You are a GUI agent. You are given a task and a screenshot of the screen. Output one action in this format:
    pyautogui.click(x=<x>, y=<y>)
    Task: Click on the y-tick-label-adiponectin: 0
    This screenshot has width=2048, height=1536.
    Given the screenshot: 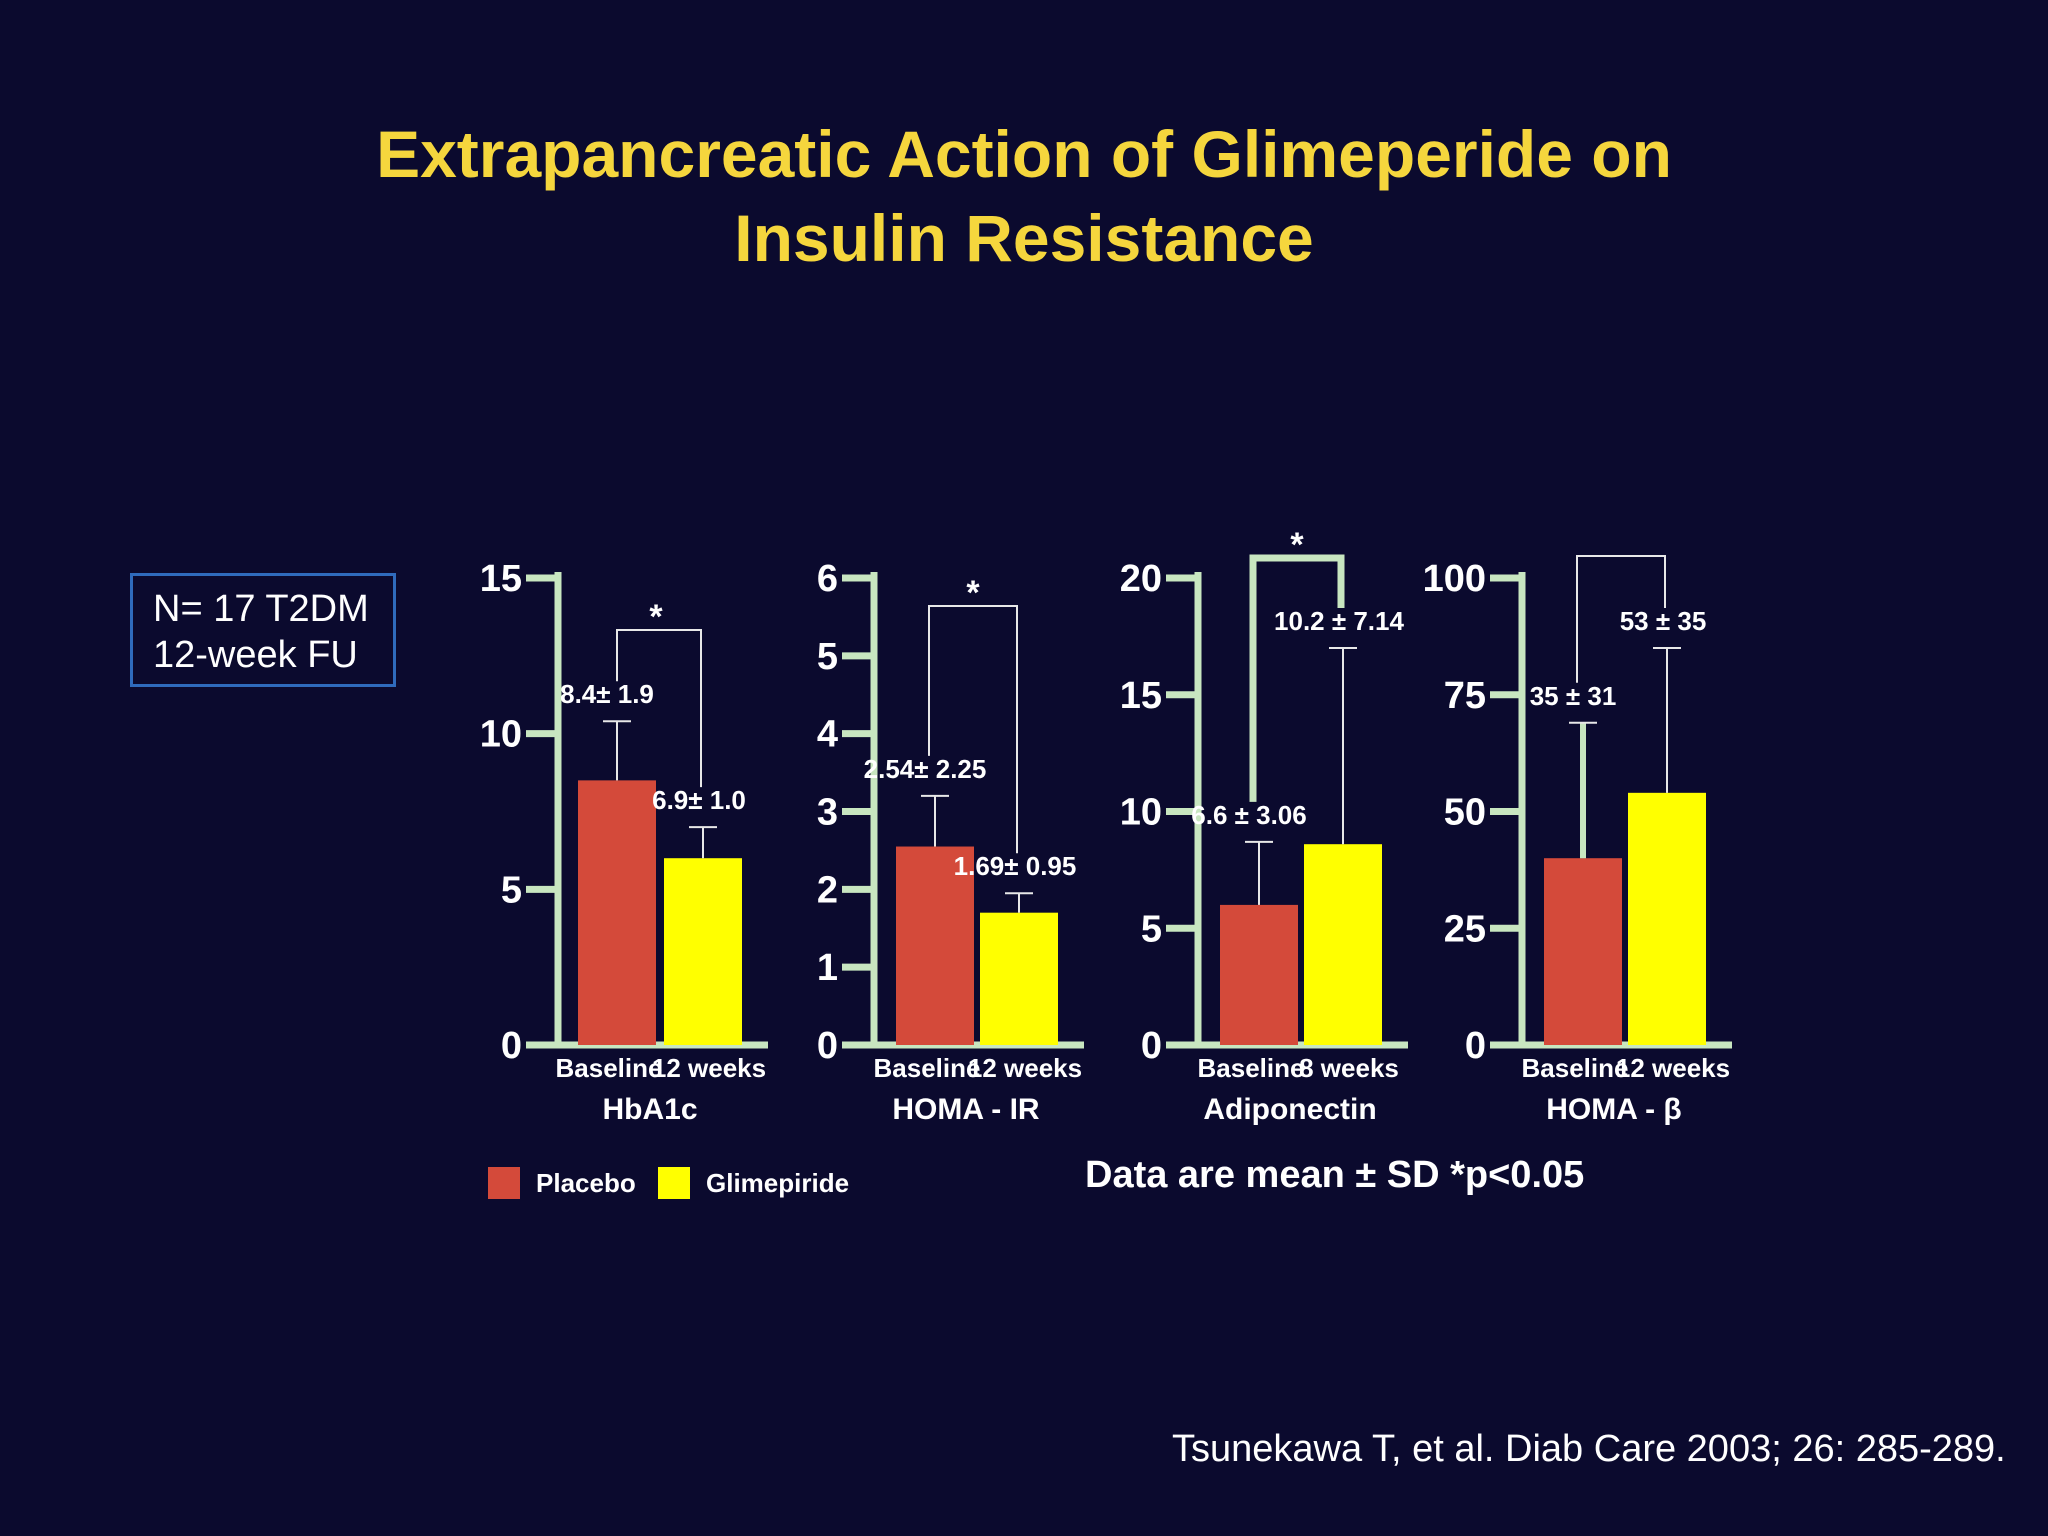 What is the action you would take?
    pyautogui.click(x=1151, y=1046)
    